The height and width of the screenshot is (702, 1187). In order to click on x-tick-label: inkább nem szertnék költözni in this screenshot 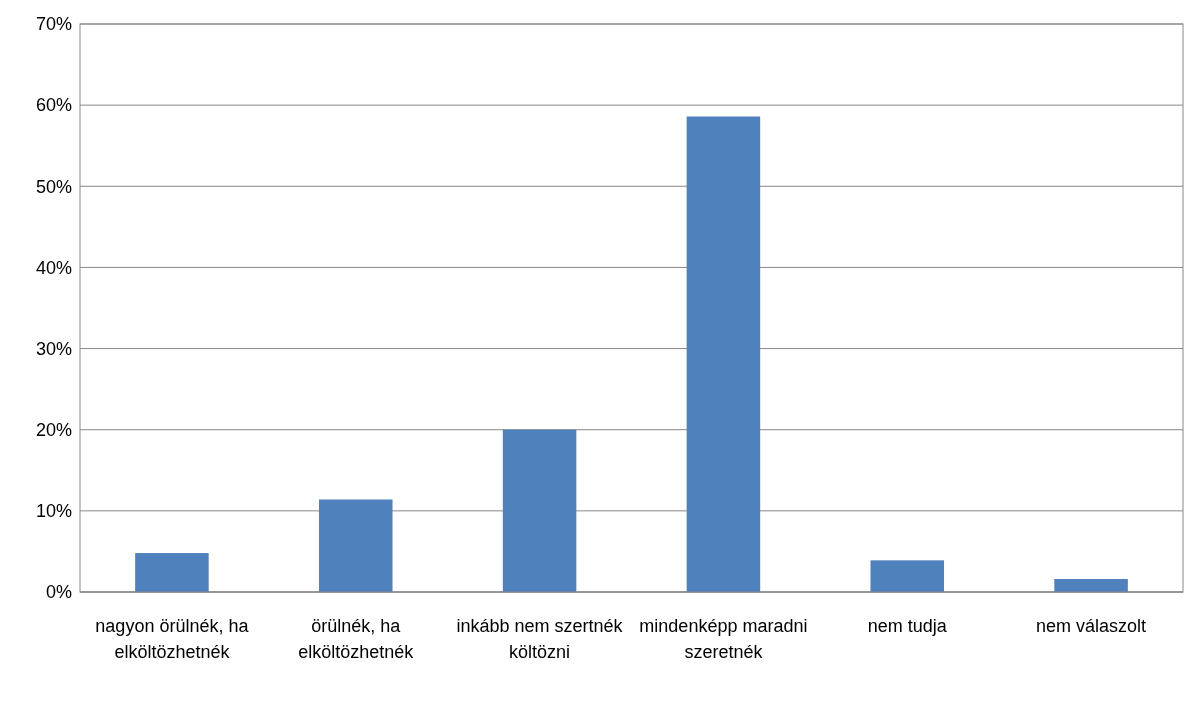, I will do `click(540, 639)`.